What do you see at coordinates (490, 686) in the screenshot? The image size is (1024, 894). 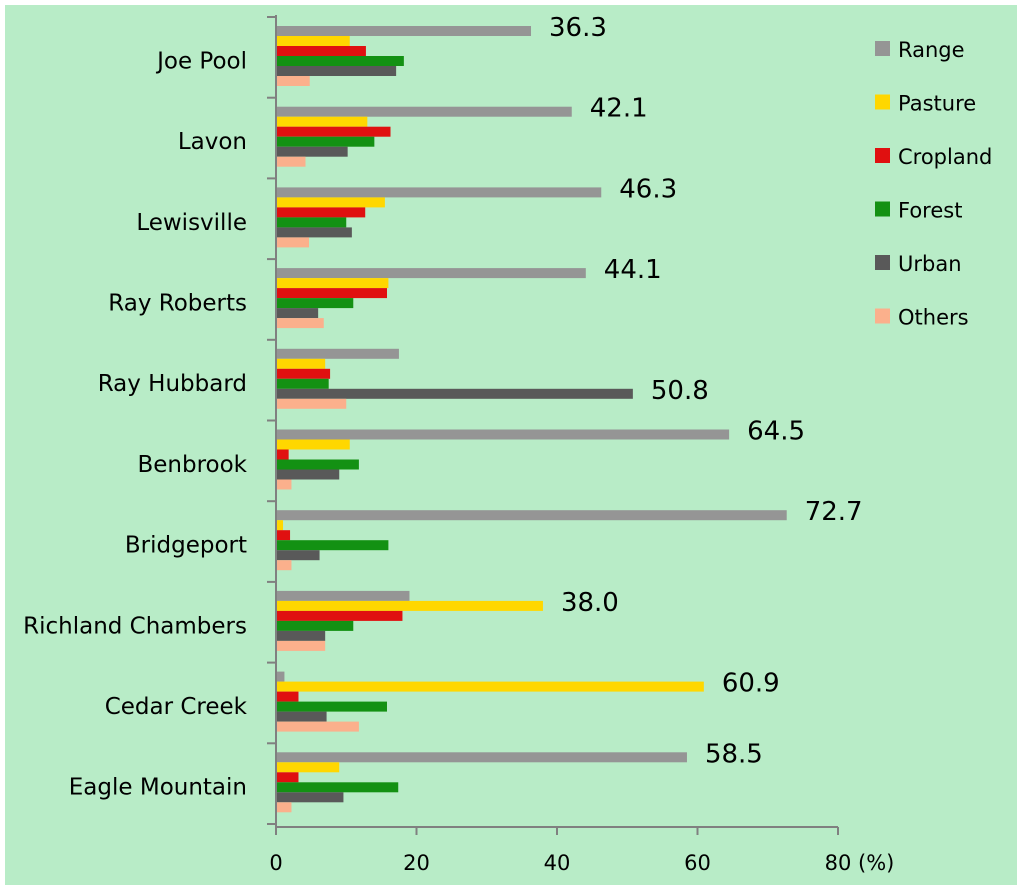 I see `bar-cedar-creek-pasture` at bounding box center [490, 686].